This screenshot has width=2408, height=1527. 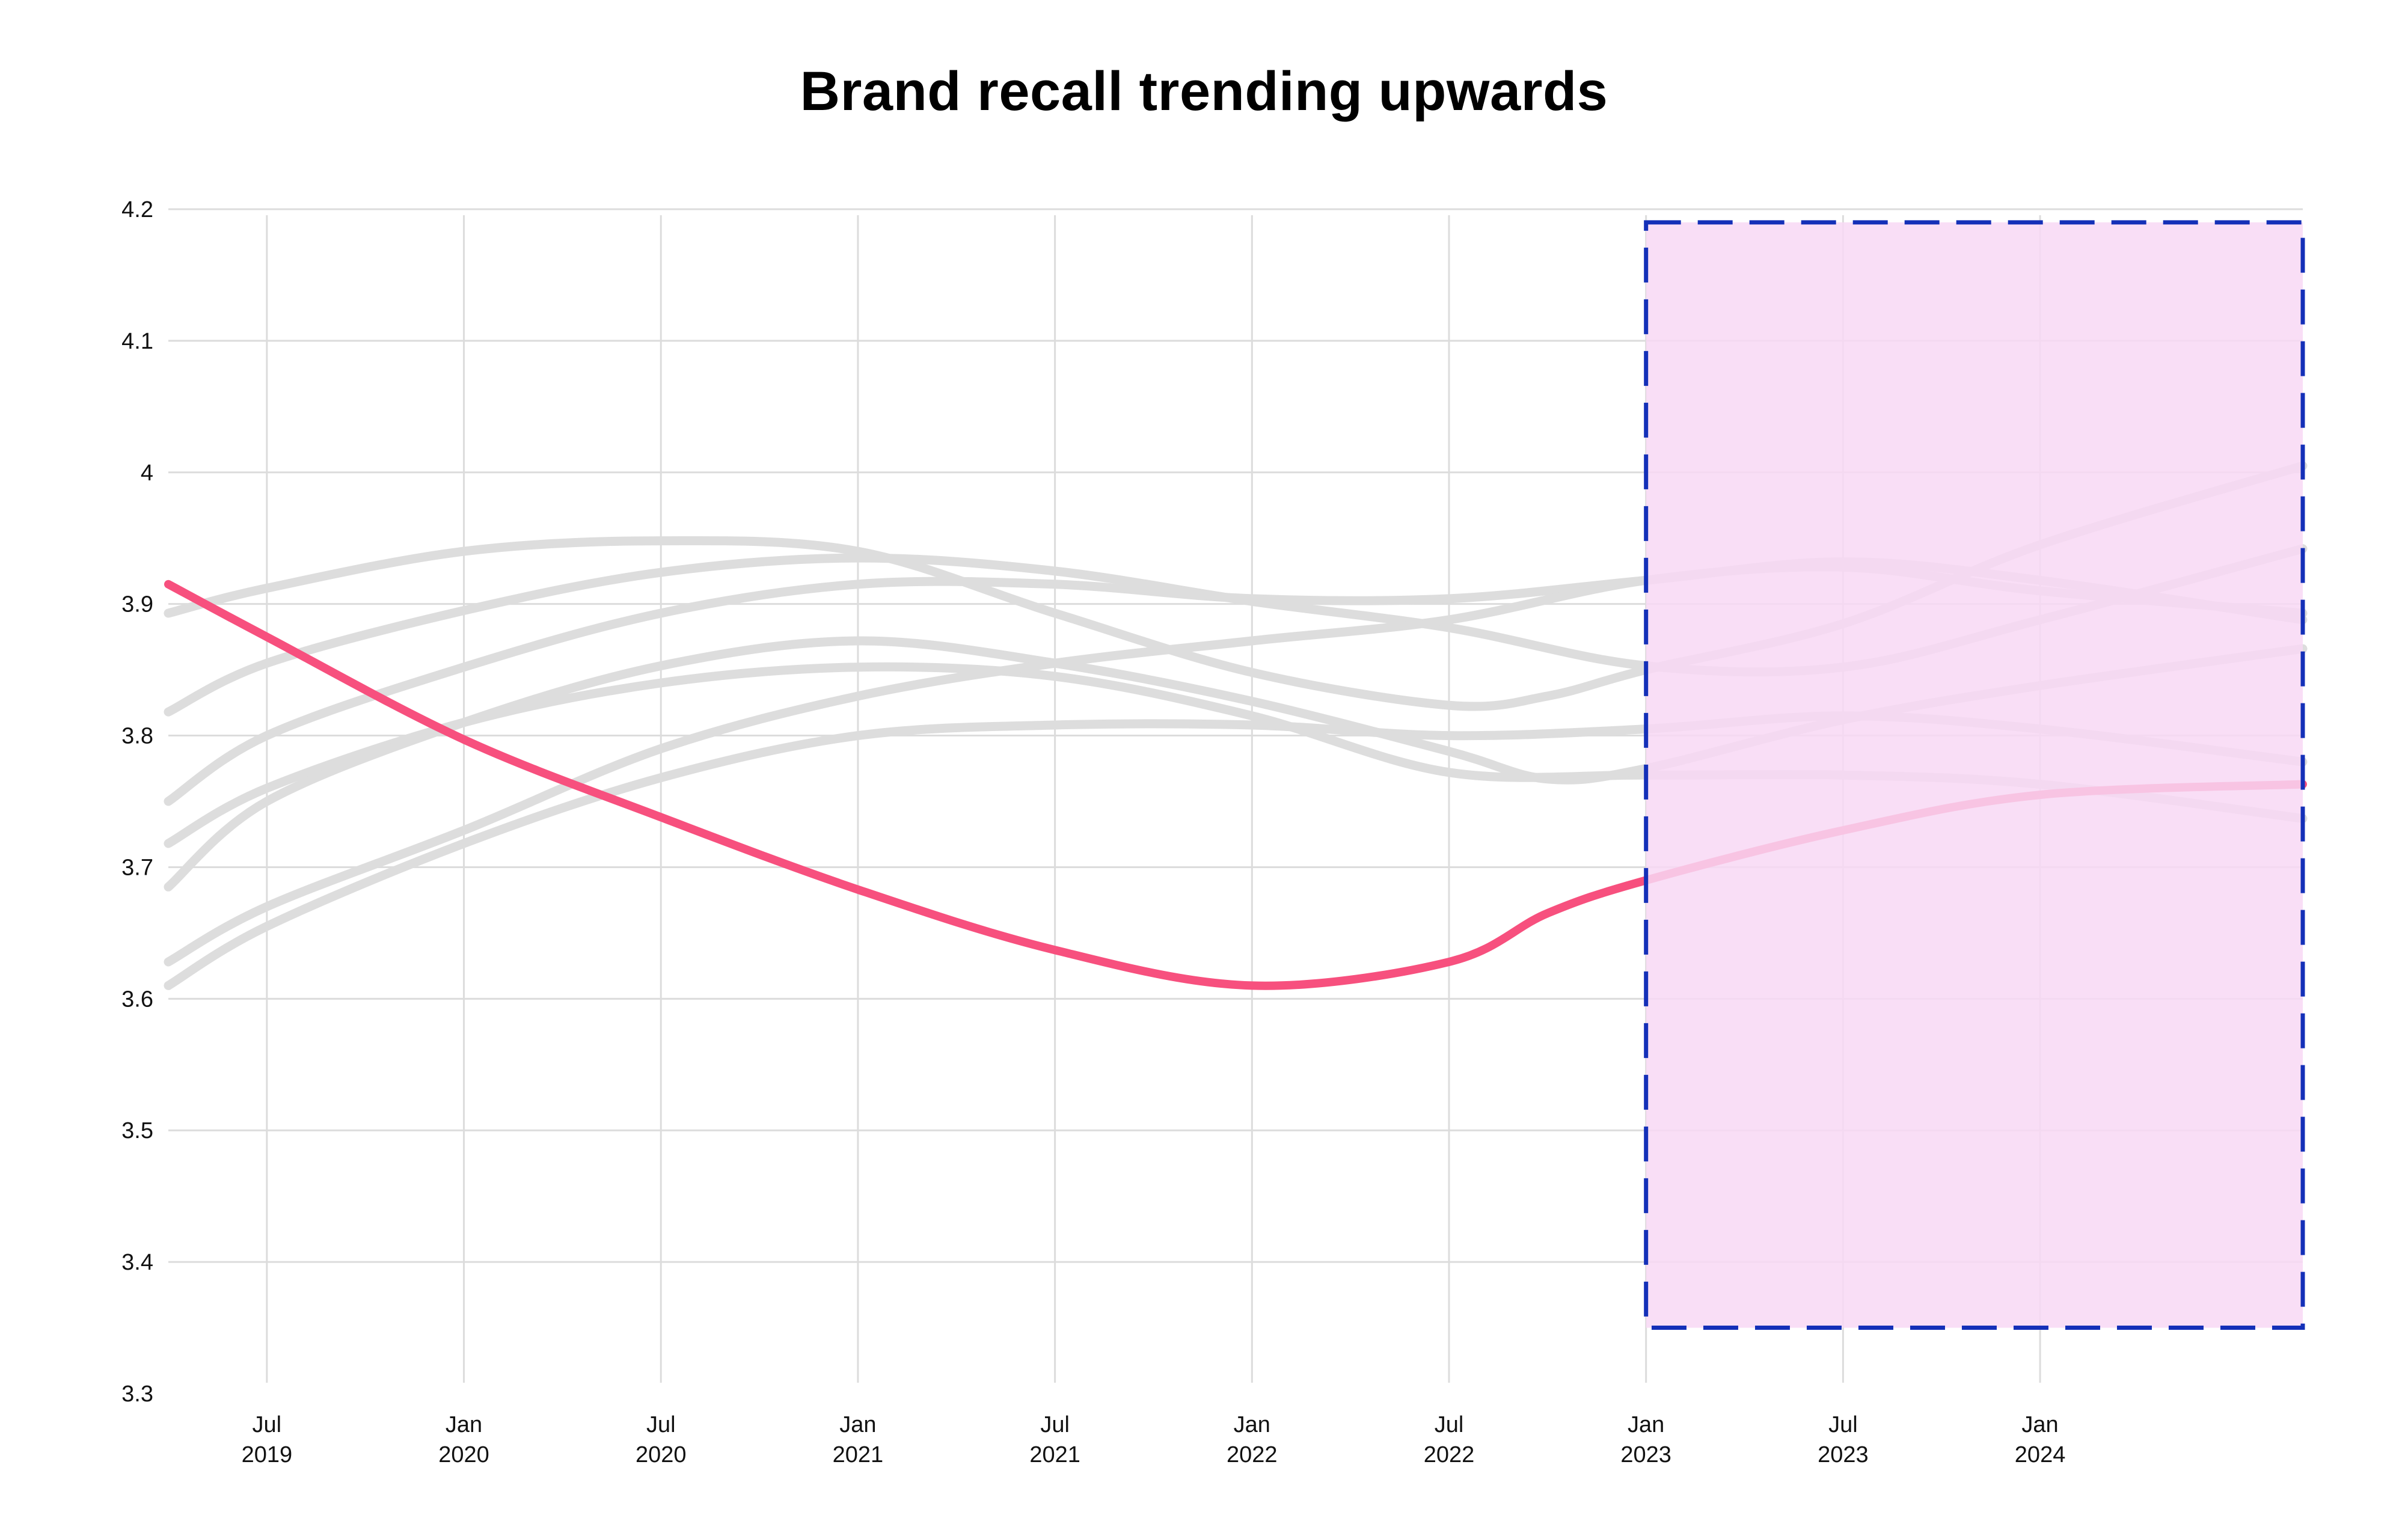 I want to click on y-tick-label: 3.8, so click(x=137, y=736).